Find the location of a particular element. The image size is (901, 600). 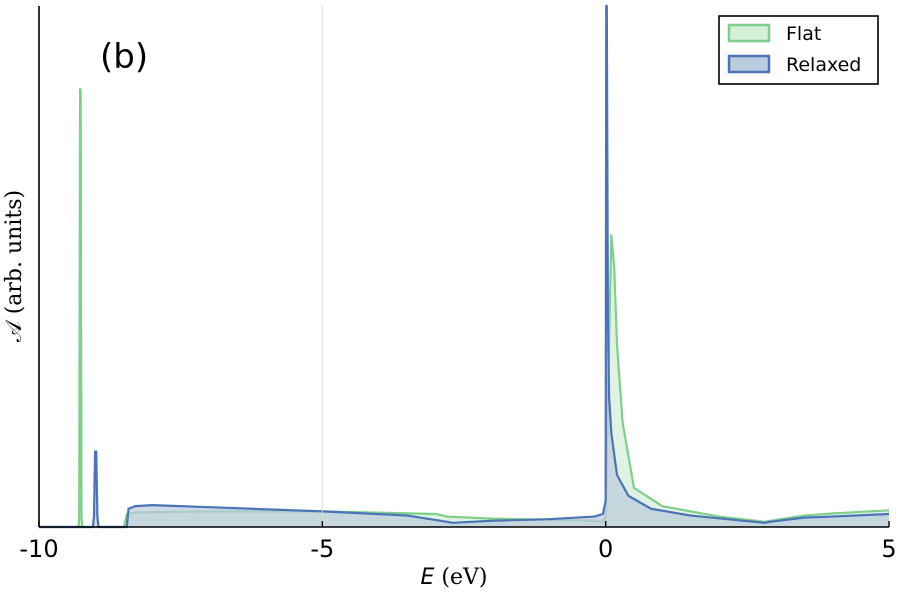

legend-label-relaxed: Relaxed is located at coordinates (823, 65).